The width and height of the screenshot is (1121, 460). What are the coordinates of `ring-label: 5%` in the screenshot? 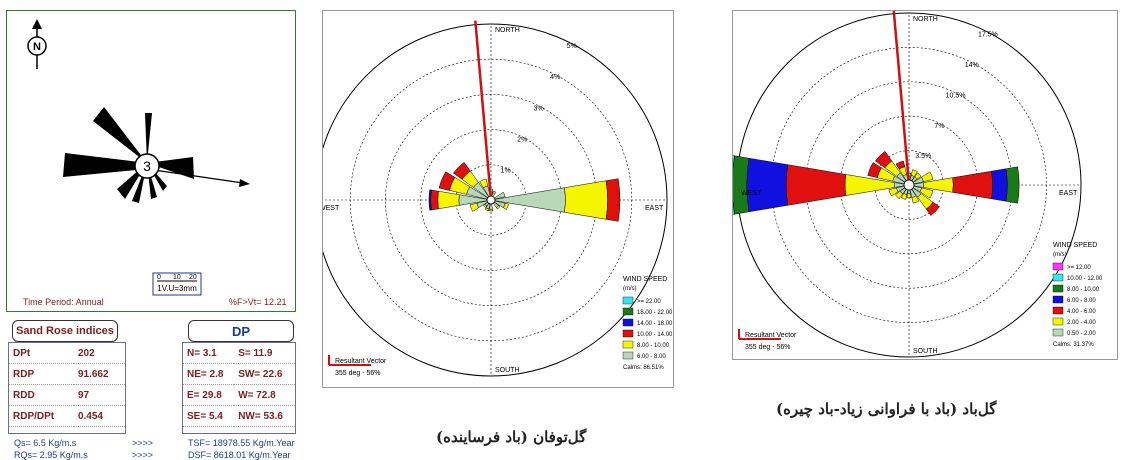 It's located at (572, 46).